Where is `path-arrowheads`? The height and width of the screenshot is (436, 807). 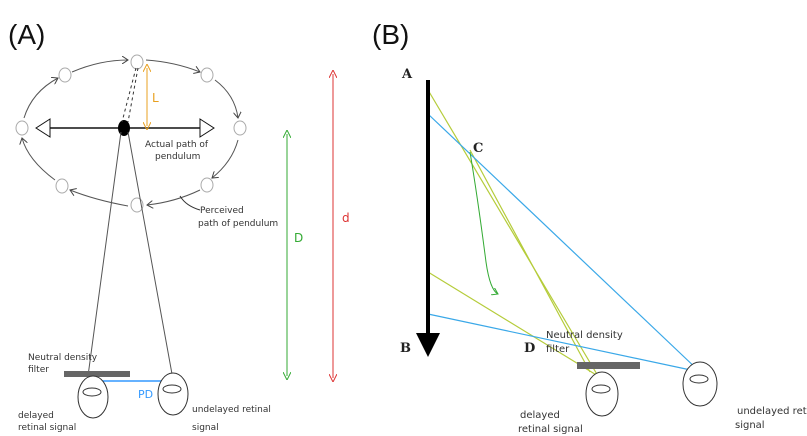 path-arrowheads is located at coordinates (125, 128).